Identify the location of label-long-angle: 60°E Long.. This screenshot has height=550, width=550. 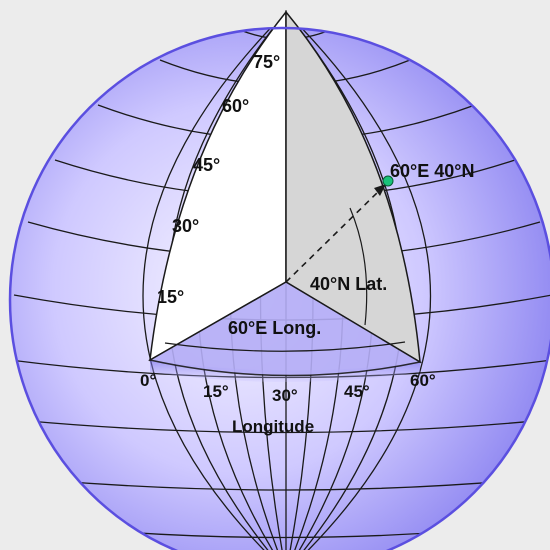
(274, 328).